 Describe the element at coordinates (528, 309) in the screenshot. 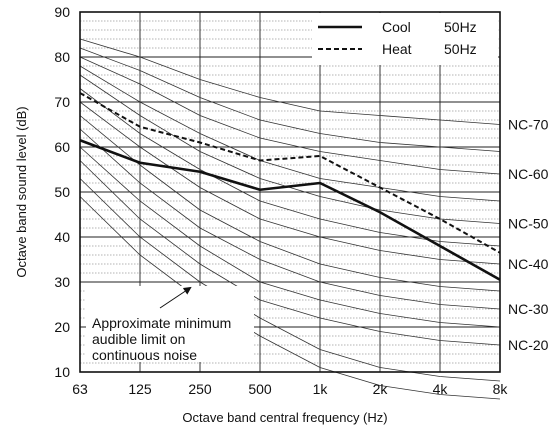

I see `nc-label: NC-30` at that location.